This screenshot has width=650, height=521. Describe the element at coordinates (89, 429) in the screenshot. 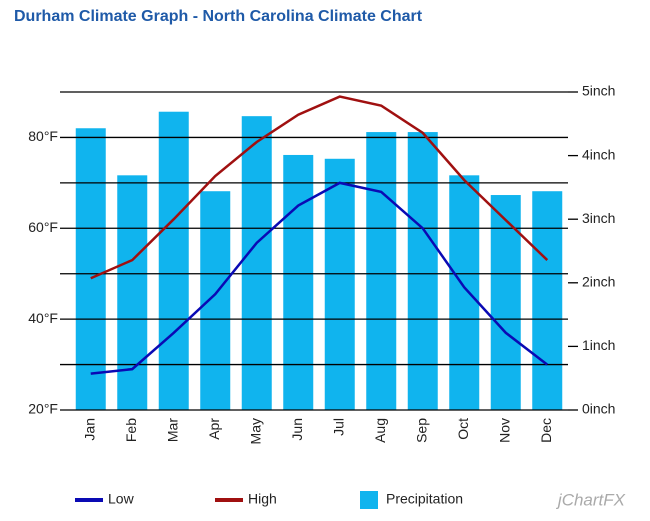

I see `x-tick-label: Jan` at that location.